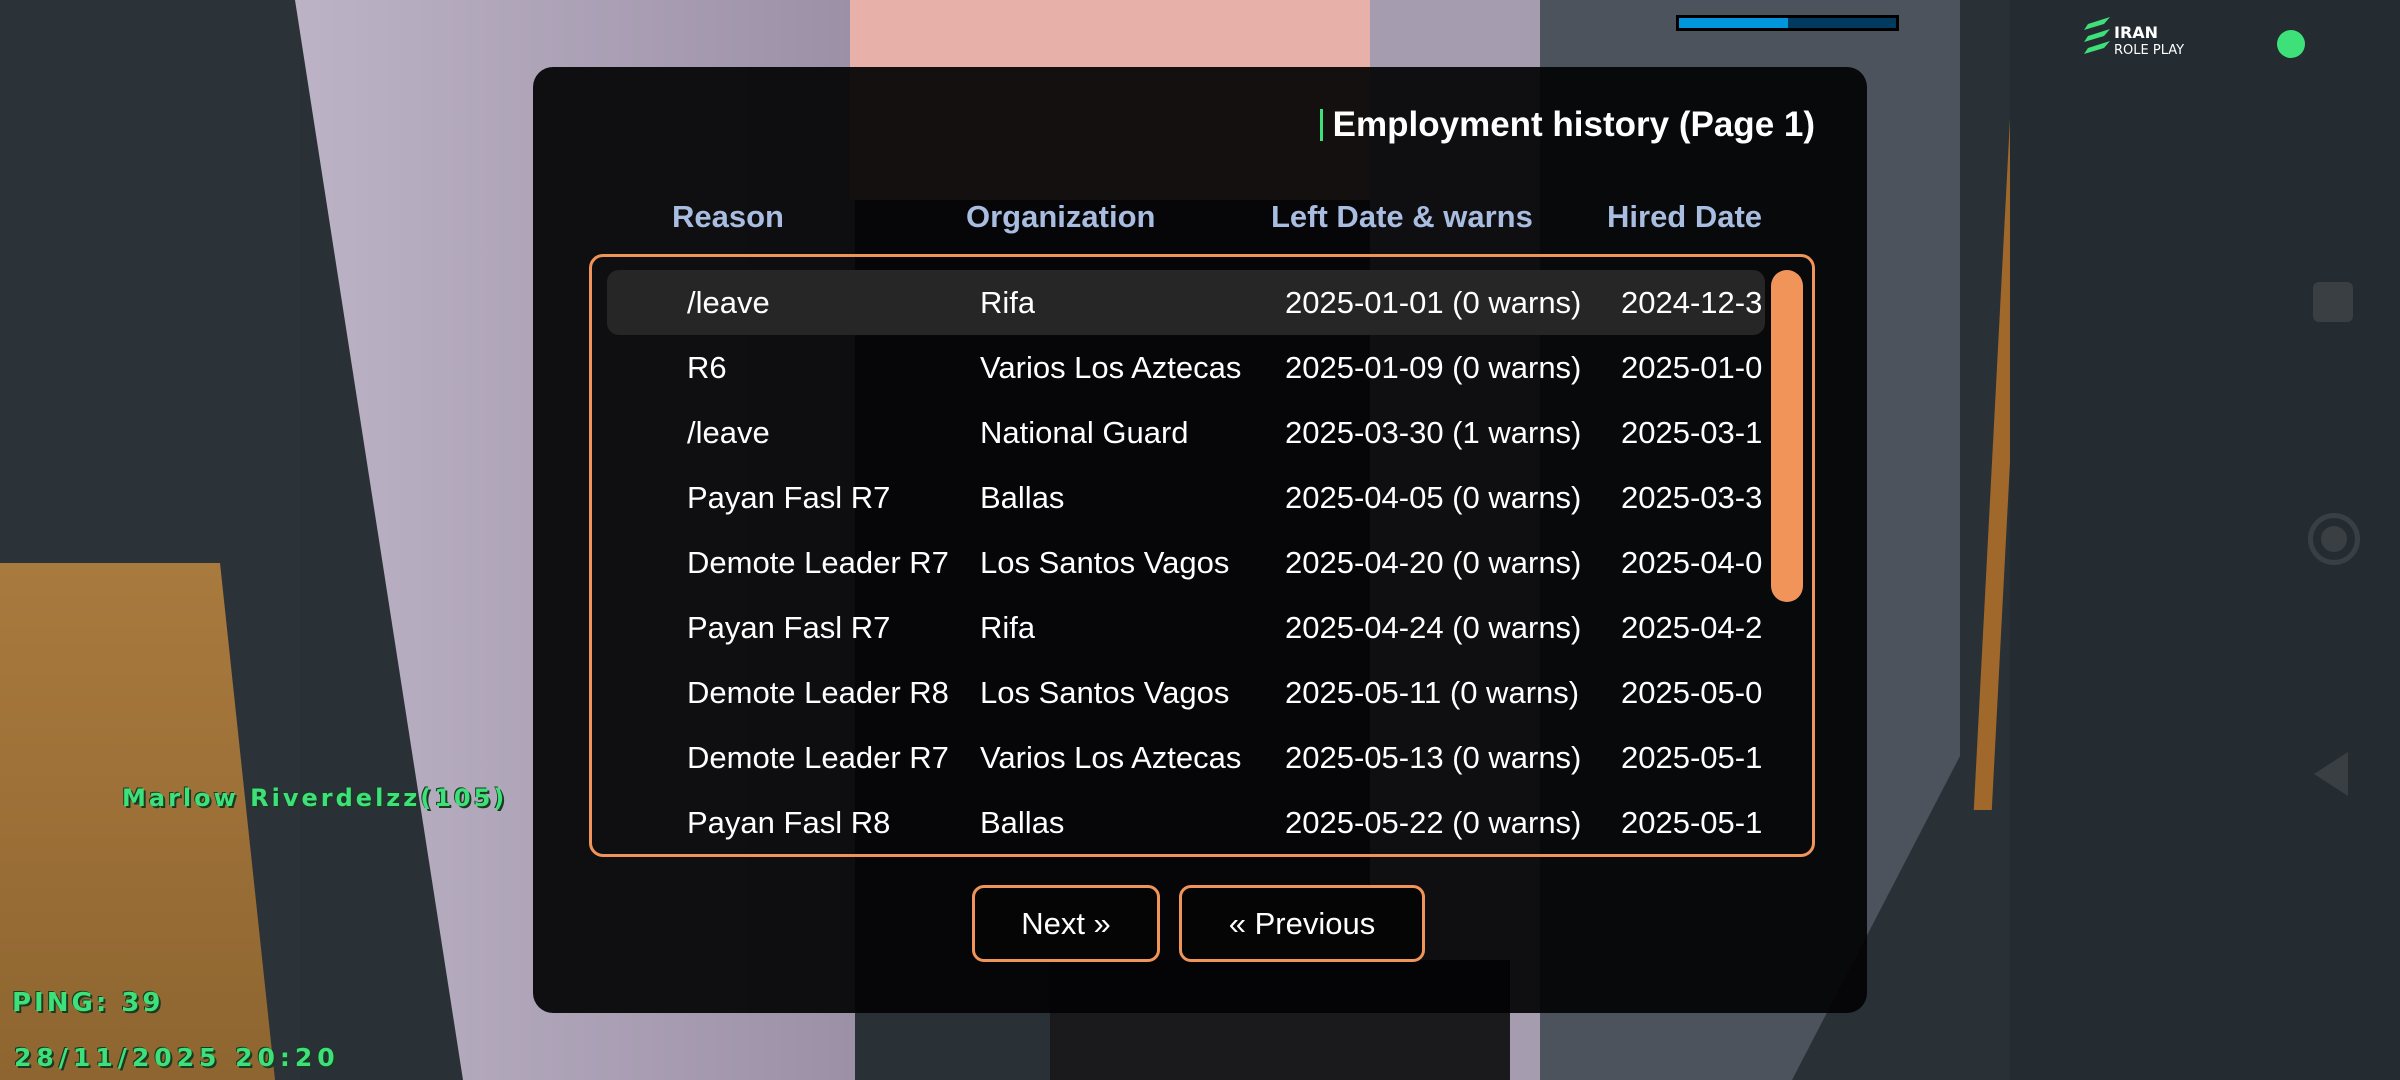  What do you see at coordinates (1733, 23) in the screenshot?
I see `progress-fill` at bounding box center [1733, 23].